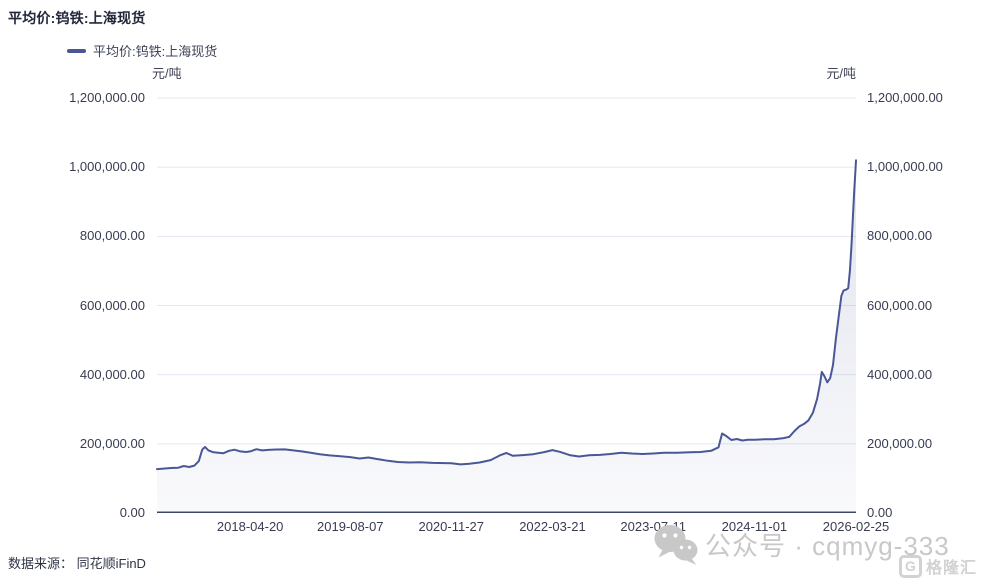 The height and width of the screenshot is (579, 983). I want to click on y-axis-label-right: 0.00, so click(880, 512).